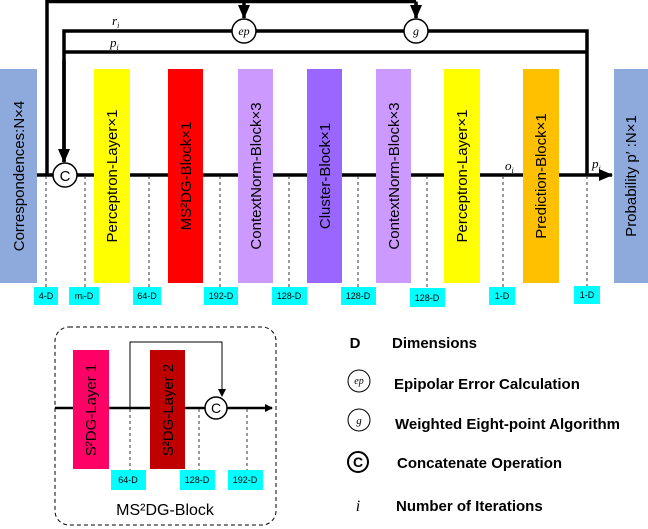 Image resolution: width=648 pixels, height=529 pixels. I want to click on output-block, so click(631, 176).